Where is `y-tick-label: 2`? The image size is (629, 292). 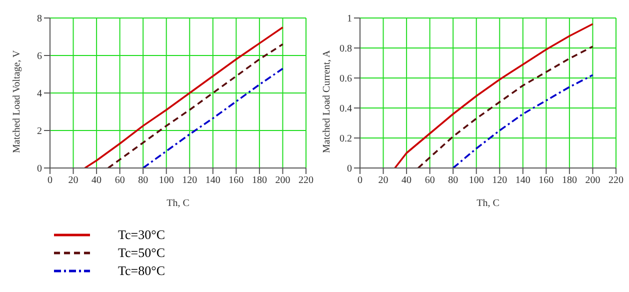
y-tick-label: 2 is located at coordinates (39, 132).